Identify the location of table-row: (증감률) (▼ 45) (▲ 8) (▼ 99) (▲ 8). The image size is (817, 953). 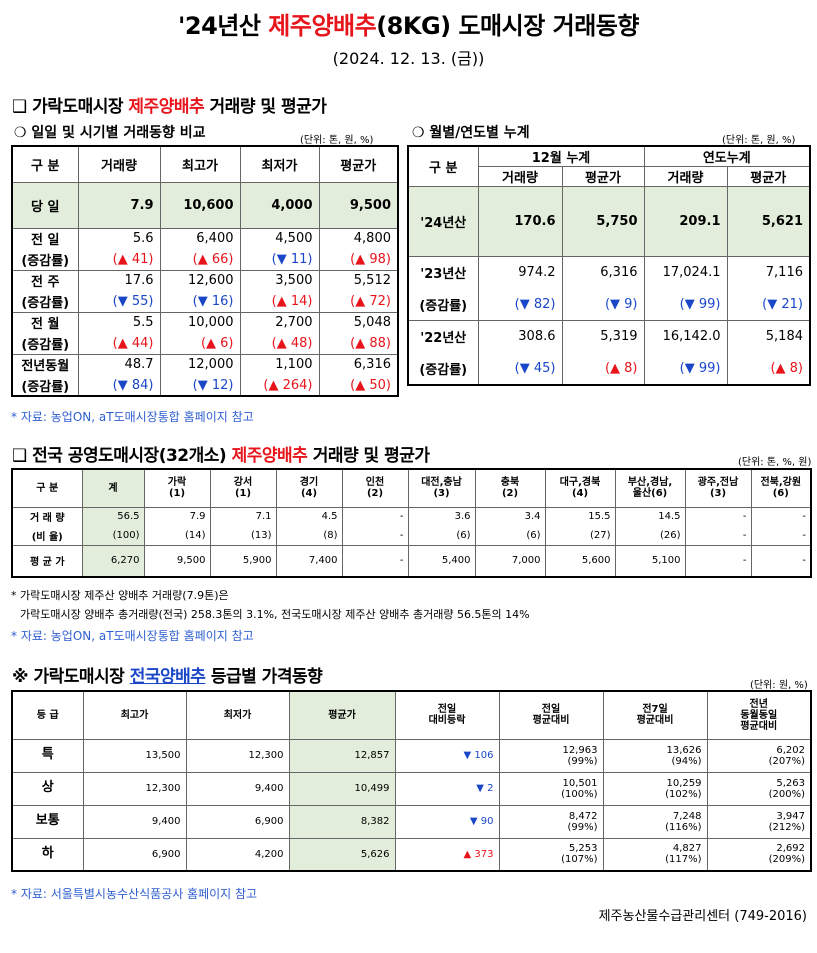
(609, 368).